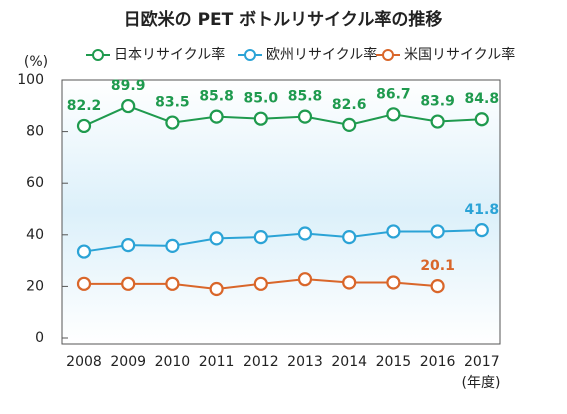 The height and width of the screenshot is (414, 567). I want to click on x-tick-label: 2017, so click(482, 362).